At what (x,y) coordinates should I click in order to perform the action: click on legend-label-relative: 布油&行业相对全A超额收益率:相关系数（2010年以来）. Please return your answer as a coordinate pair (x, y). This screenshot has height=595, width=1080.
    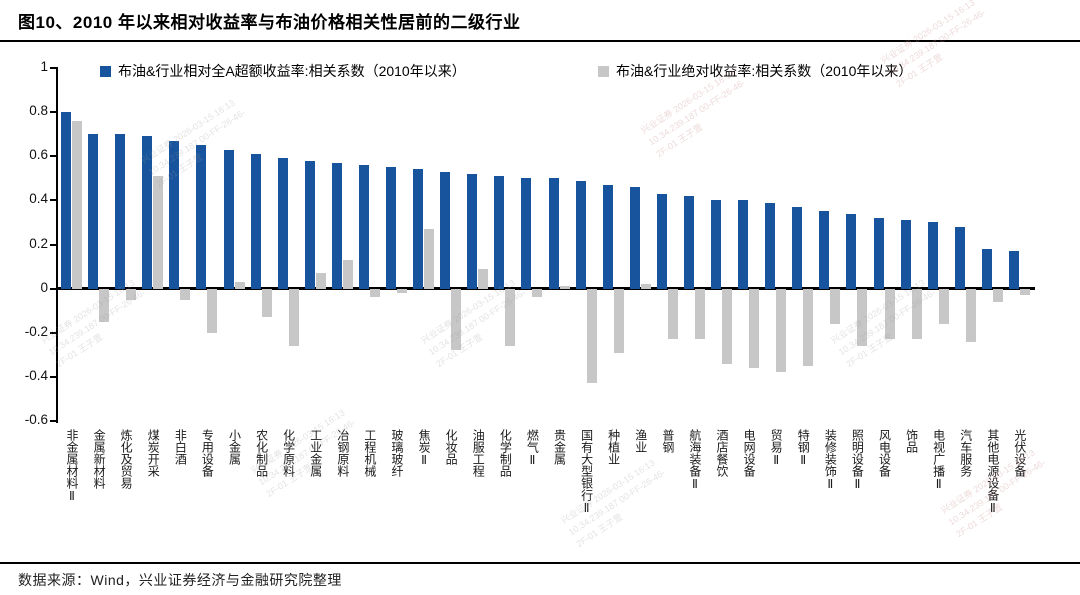
    Looking at the image, I should click on (292, 71).